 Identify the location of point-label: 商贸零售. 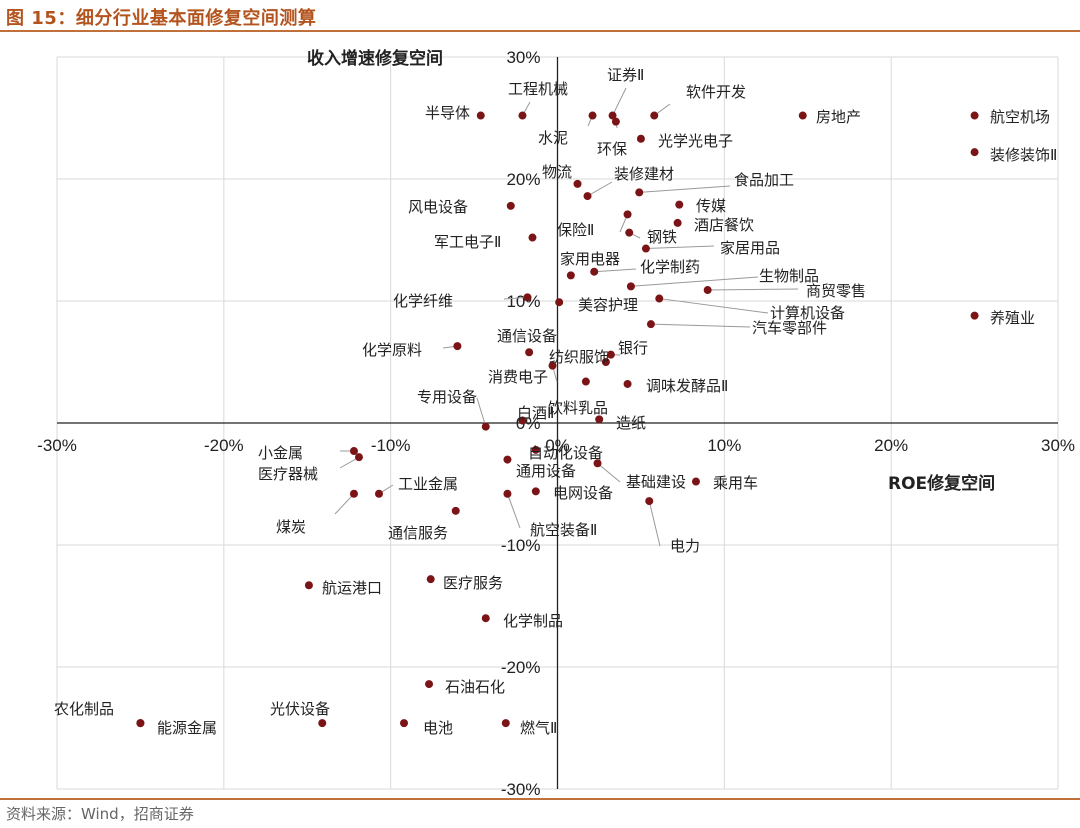
(836, 291).